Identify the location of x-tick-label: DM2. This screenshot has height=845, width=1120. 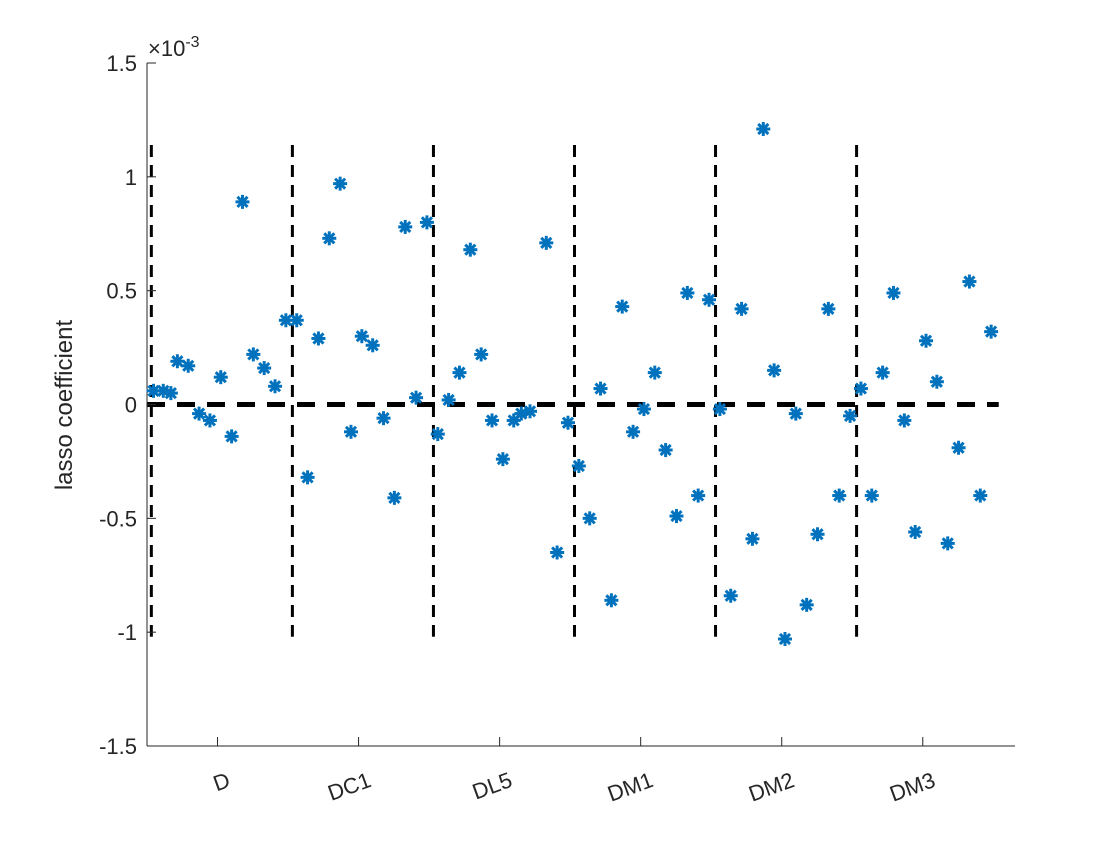
(771, 786).